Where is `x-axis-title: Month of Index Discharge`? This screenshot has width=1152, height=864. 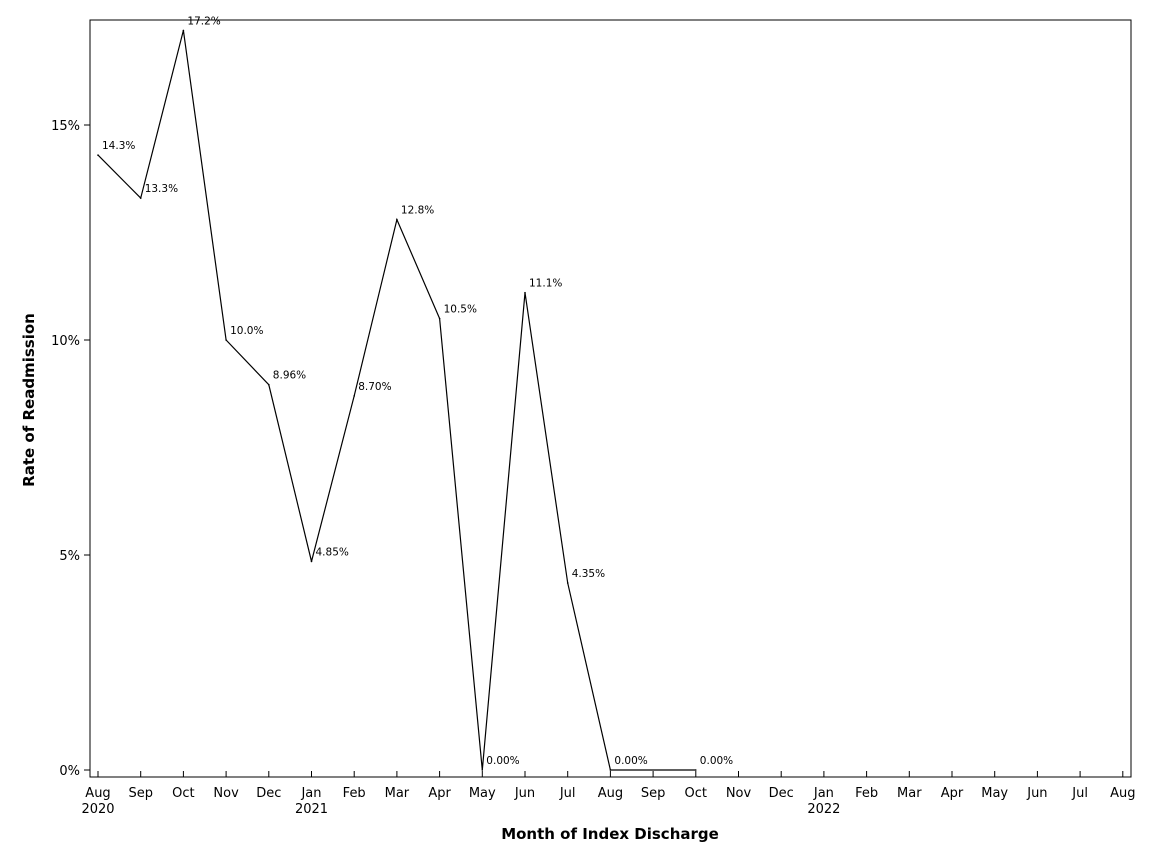 x-axis-title: Month of Index Discharge is located at coordinates (610, 834).